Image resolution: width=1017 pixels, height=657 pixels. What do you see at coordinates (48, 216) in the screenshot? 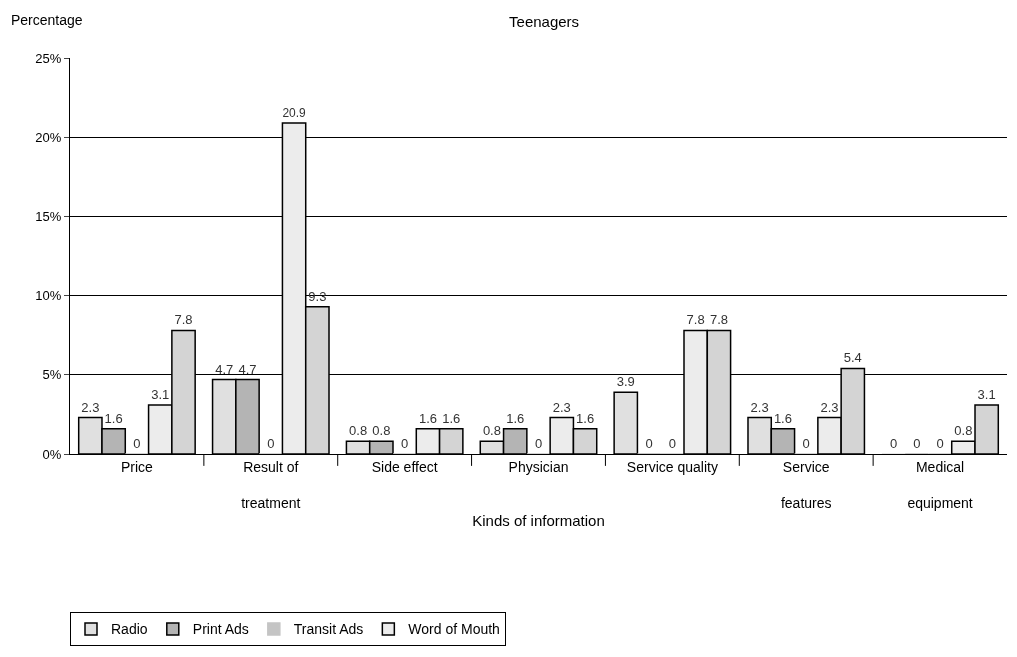
I see `y-tick-label: 15%` at bounding box center [48, 216].